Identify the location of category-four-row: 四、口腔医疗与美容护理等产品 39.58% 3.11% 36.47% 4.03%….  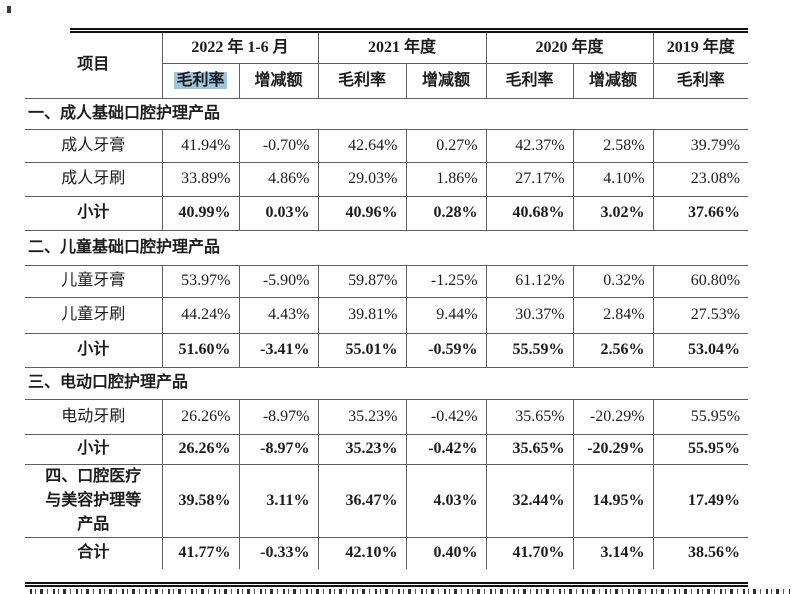
(387, 500).